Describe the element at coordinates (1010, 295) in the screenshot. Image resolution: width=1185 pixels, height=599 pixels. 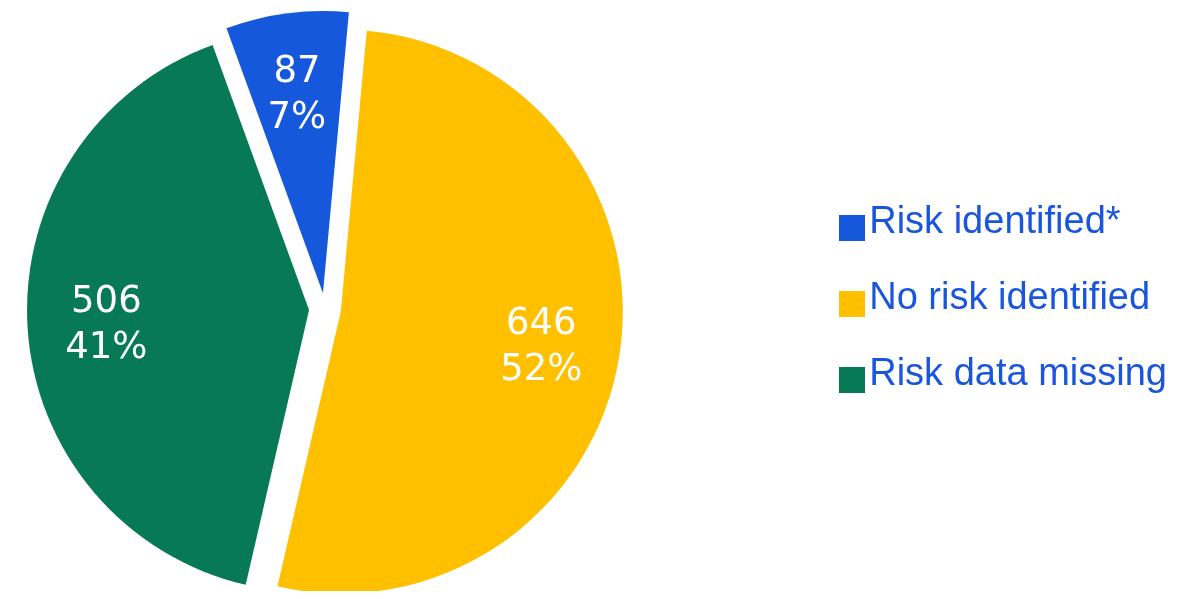
I see `legend-label: No risk identified` at that location.